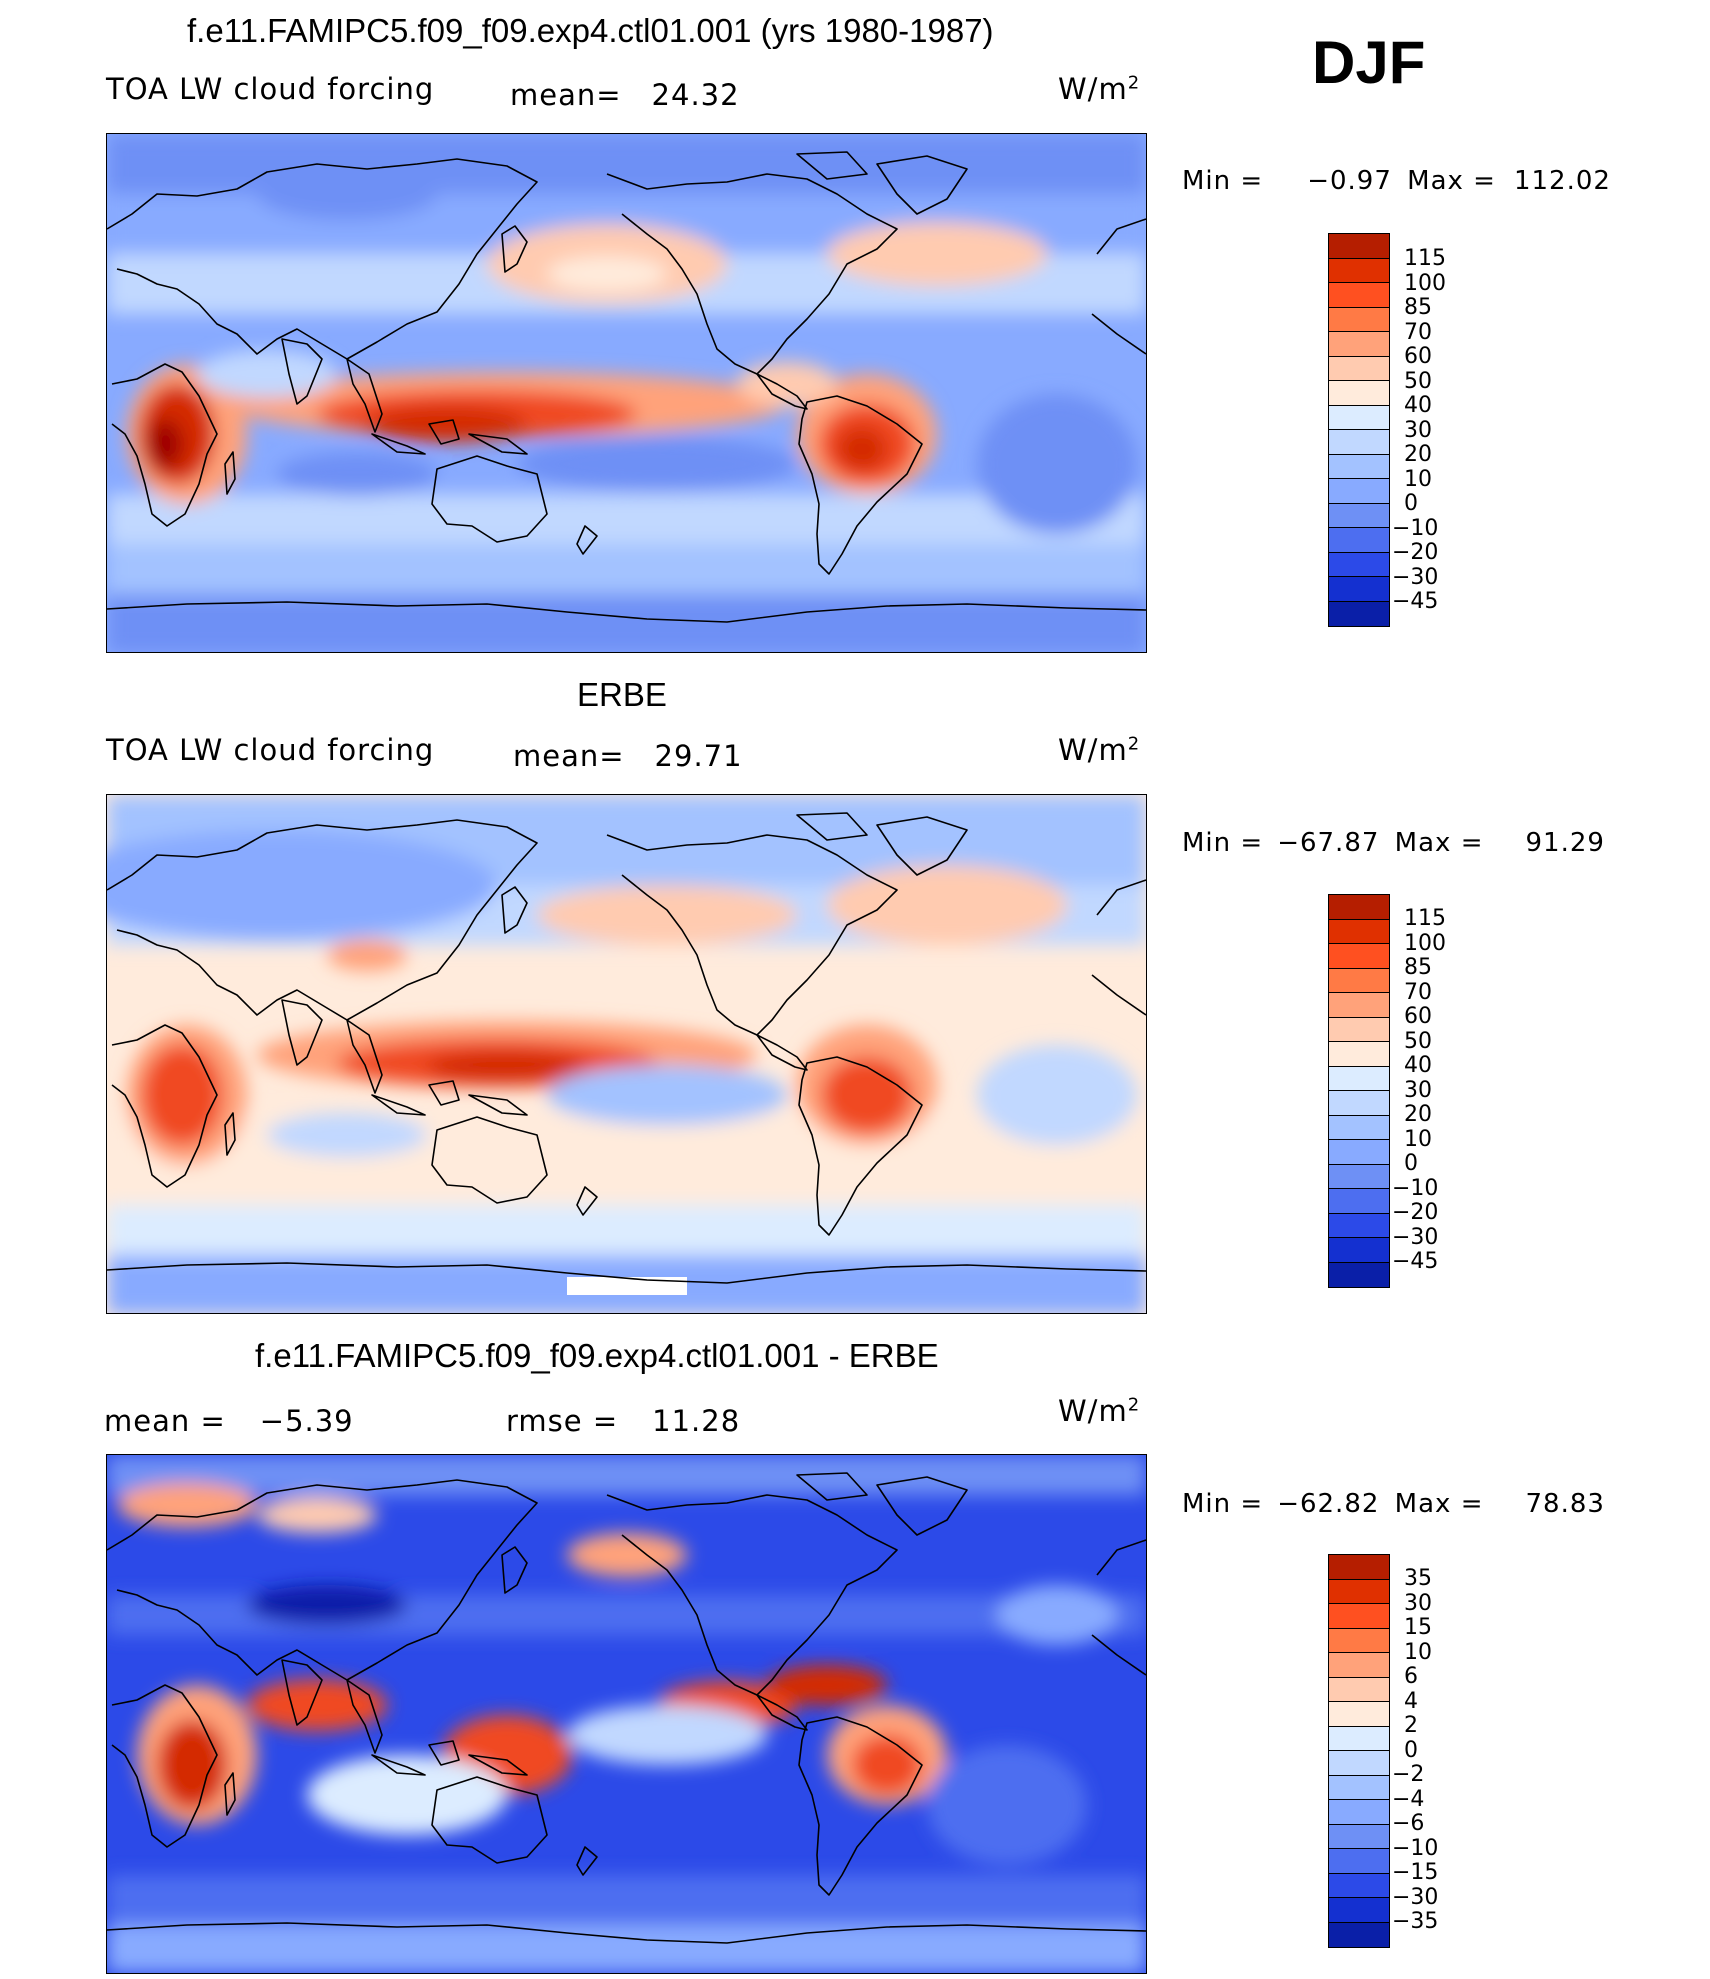 This screenshot has height=1979, width=1710. What do you see at coordinates (625, 95) in the screenshot?
I see `panel1-mean: mean= 24.32` at bounding box center [625, 95].